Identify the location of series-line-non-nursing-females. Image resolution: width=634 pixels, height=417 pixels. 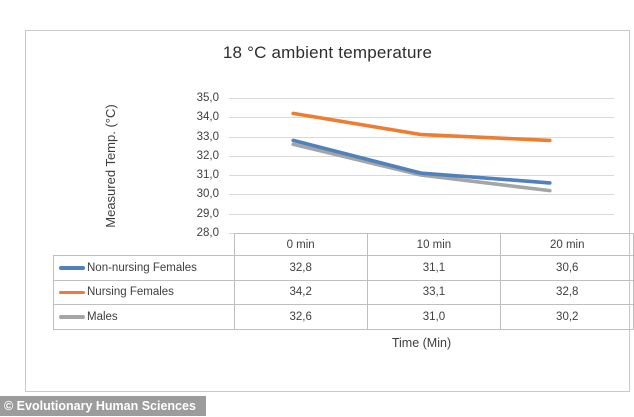
(421, 161).